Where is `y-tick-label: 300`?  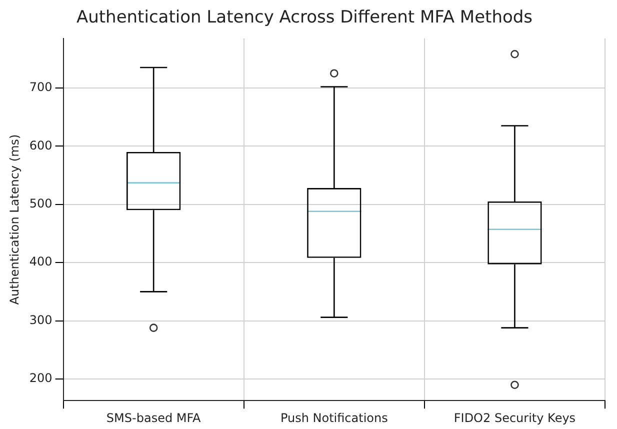 y-tick-label: 300 is located at coordinates (40, 319).